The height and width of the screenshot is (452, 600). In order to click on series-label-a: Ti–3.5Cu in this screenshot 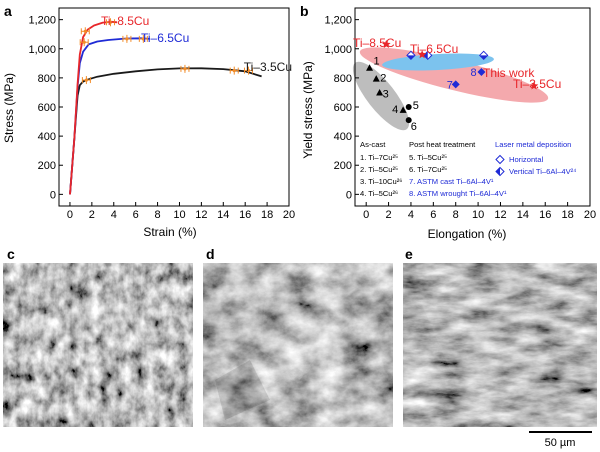, I will do `click(268, 67)`.